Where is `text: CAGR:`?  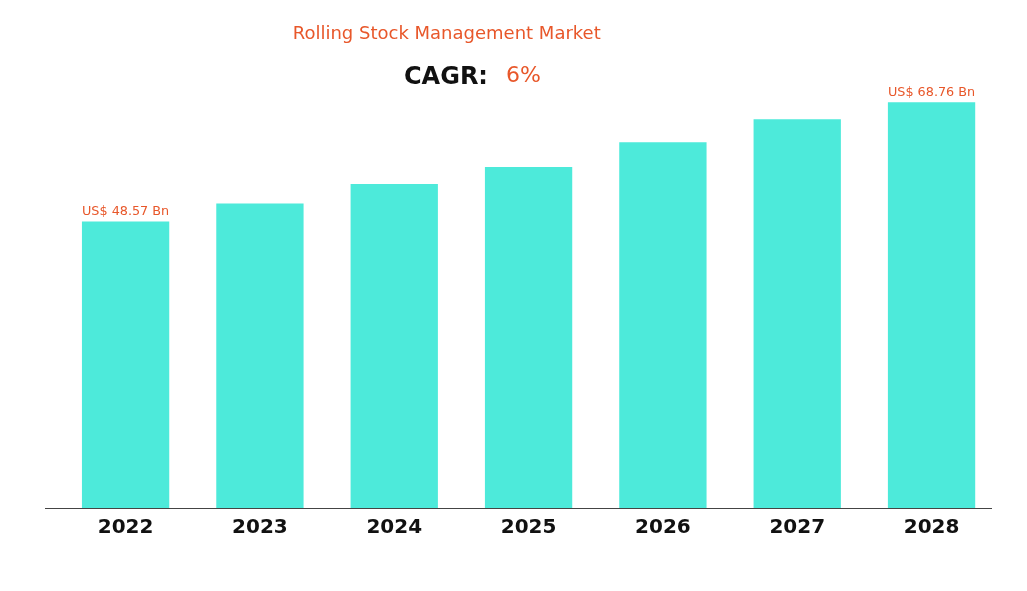 text: CAGR: is located at coordinates (446, 76).